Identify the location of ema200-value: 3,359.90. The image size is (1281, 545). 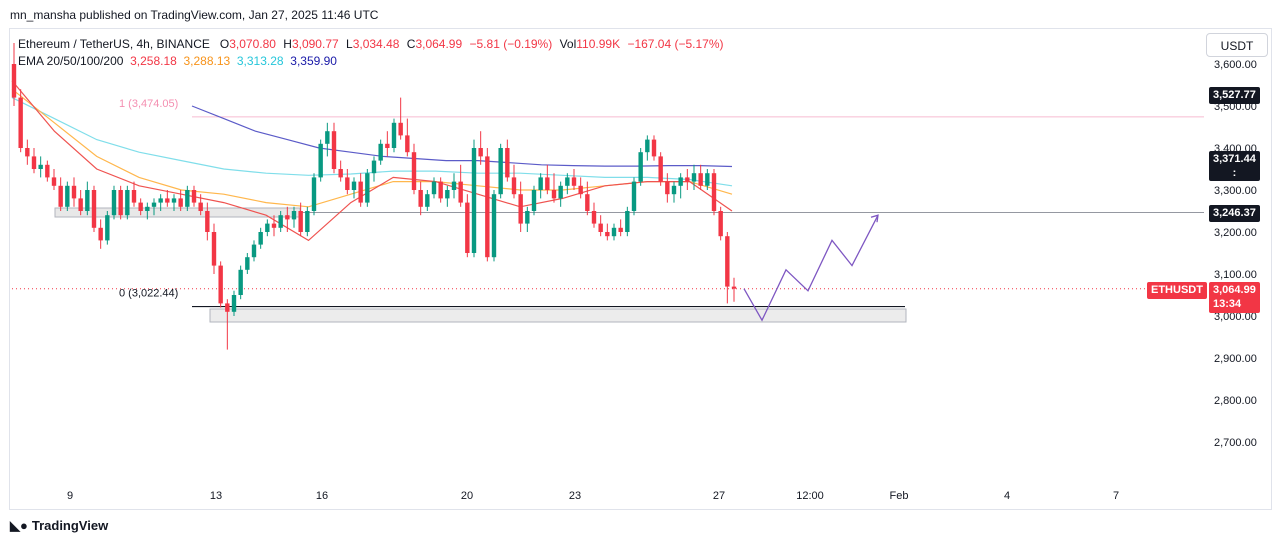
(313, 61).